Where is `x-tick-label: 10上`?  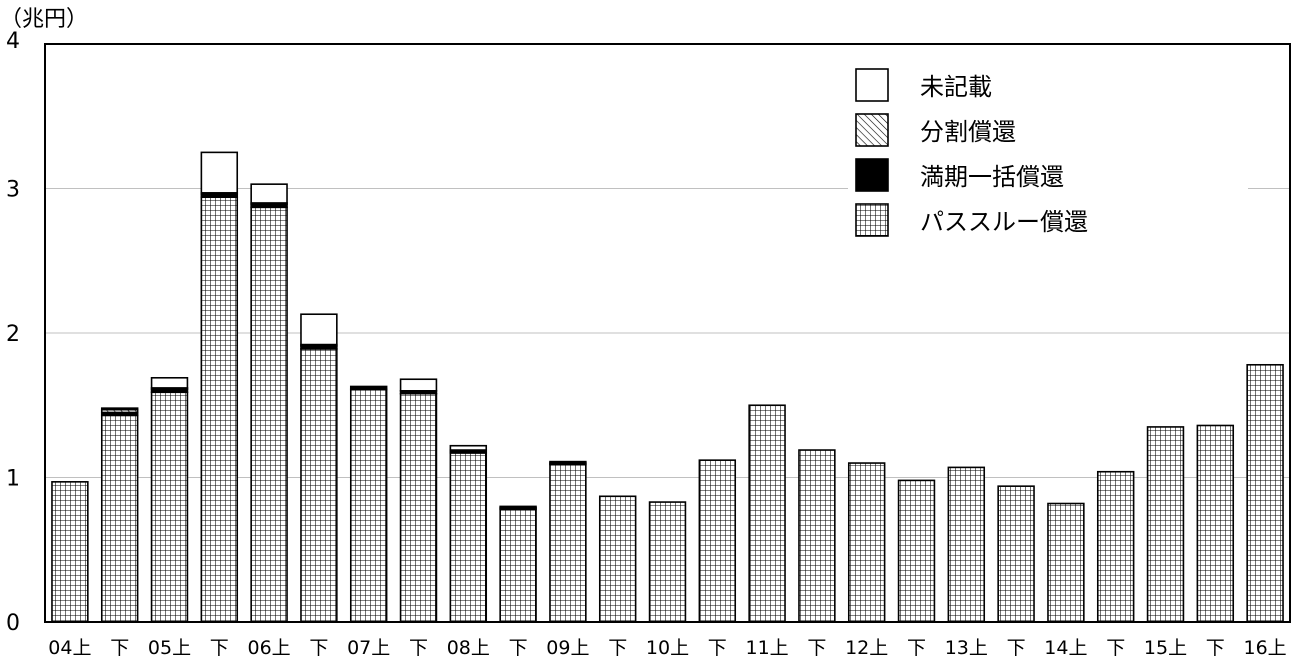
x-tick-label: 10上 is located at coordinates (667, 648).